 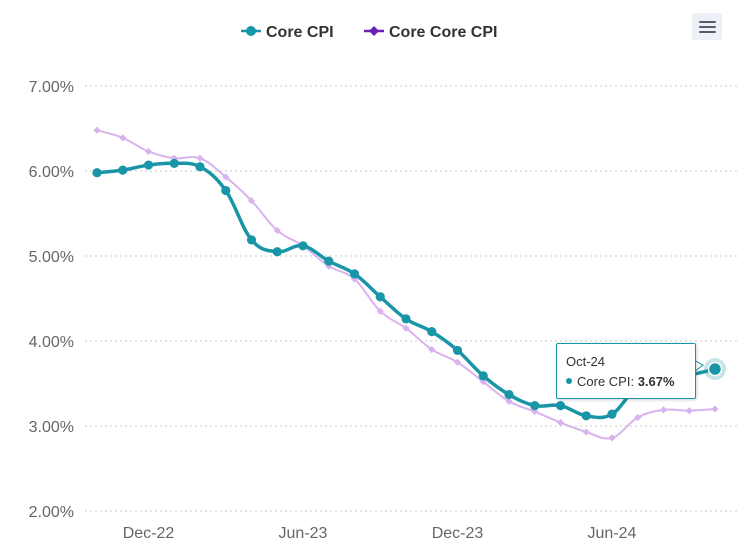 What do you see at coordinates (715, 369) in the screenshot?
I see `core-cpi-point-highlight` at bounding box center [715, 369].